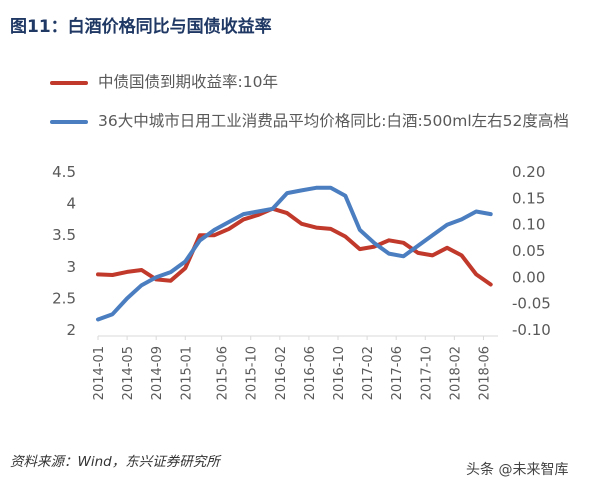 The width and height of the screenshot is (594, 491). Describe the element at coordinates (64, 298) in the screenshot. I see `y-left-tick-label: 2.5` at that location.